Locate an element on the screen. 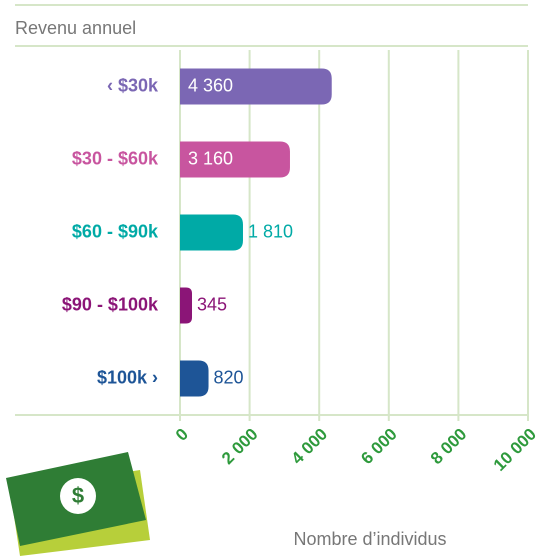  x-tick-label: 4 000 is located at coordinates (310, 447).